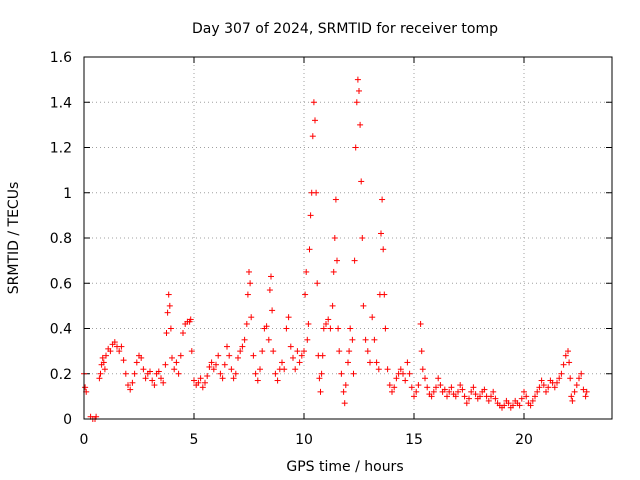 The image size is (640, 480). I want to click on x-tick-label: 10, so click(304, 440).